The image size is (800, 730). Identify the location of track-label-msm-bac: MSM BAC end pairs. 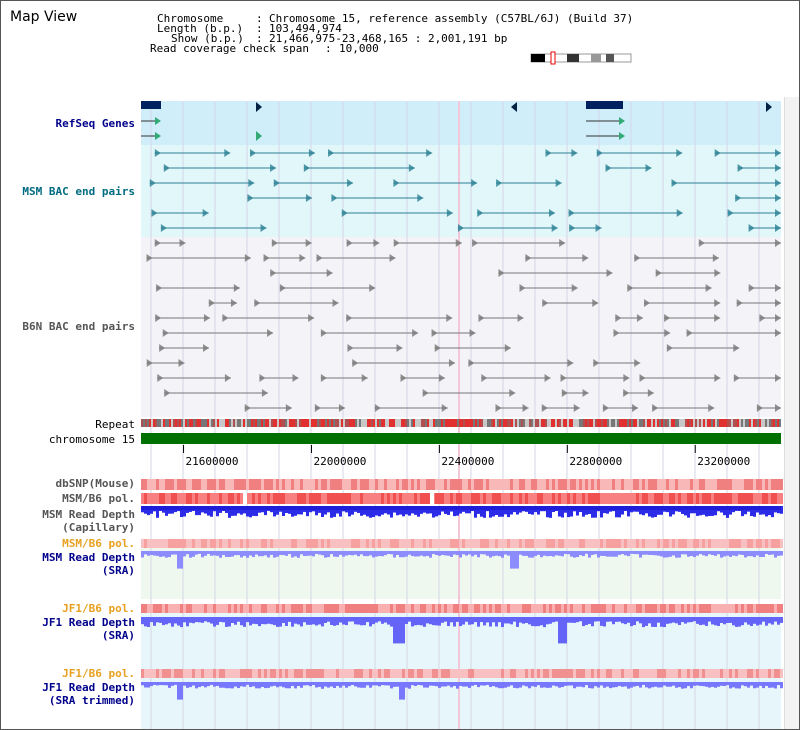
(78, 191).